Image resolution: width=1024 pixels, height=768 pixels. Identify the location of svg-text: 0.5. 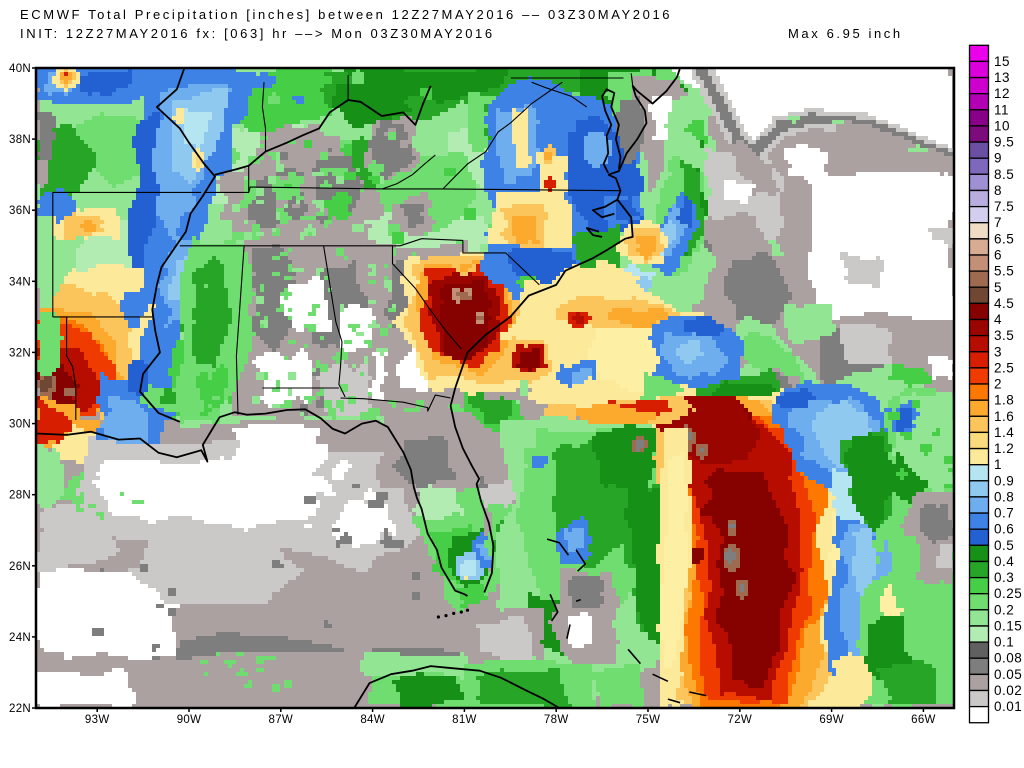
(1004, 545).